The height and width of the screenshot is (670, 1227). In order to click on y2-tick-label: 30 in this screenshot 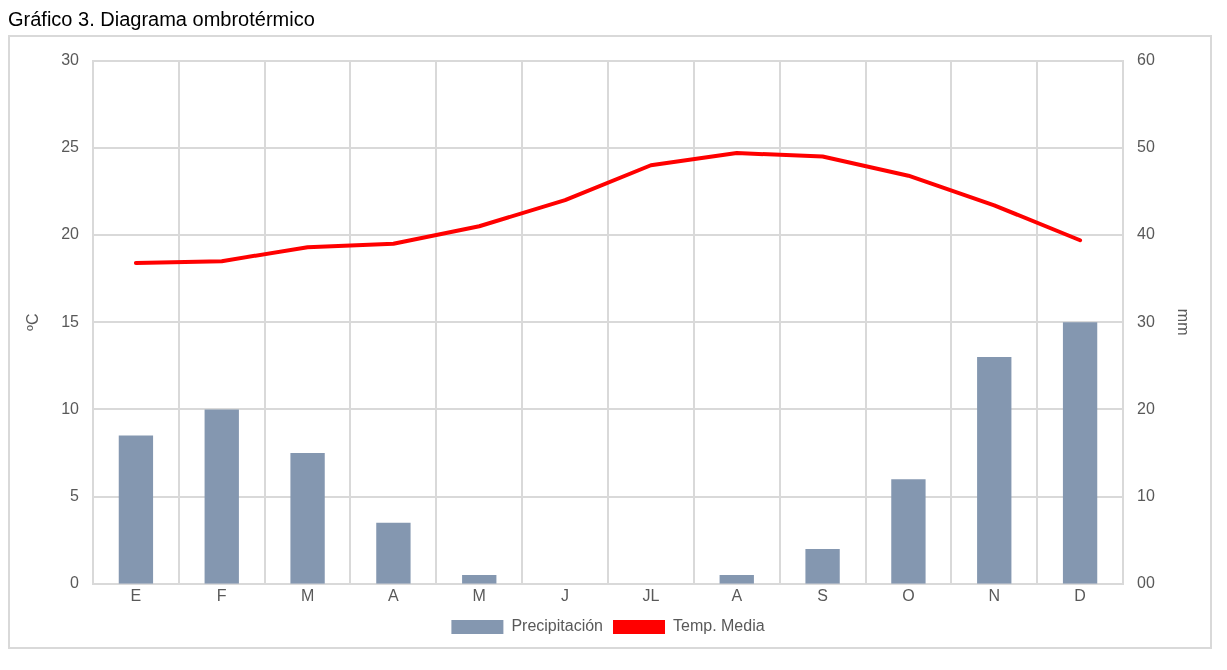, I will do `click(1146, 321)`.